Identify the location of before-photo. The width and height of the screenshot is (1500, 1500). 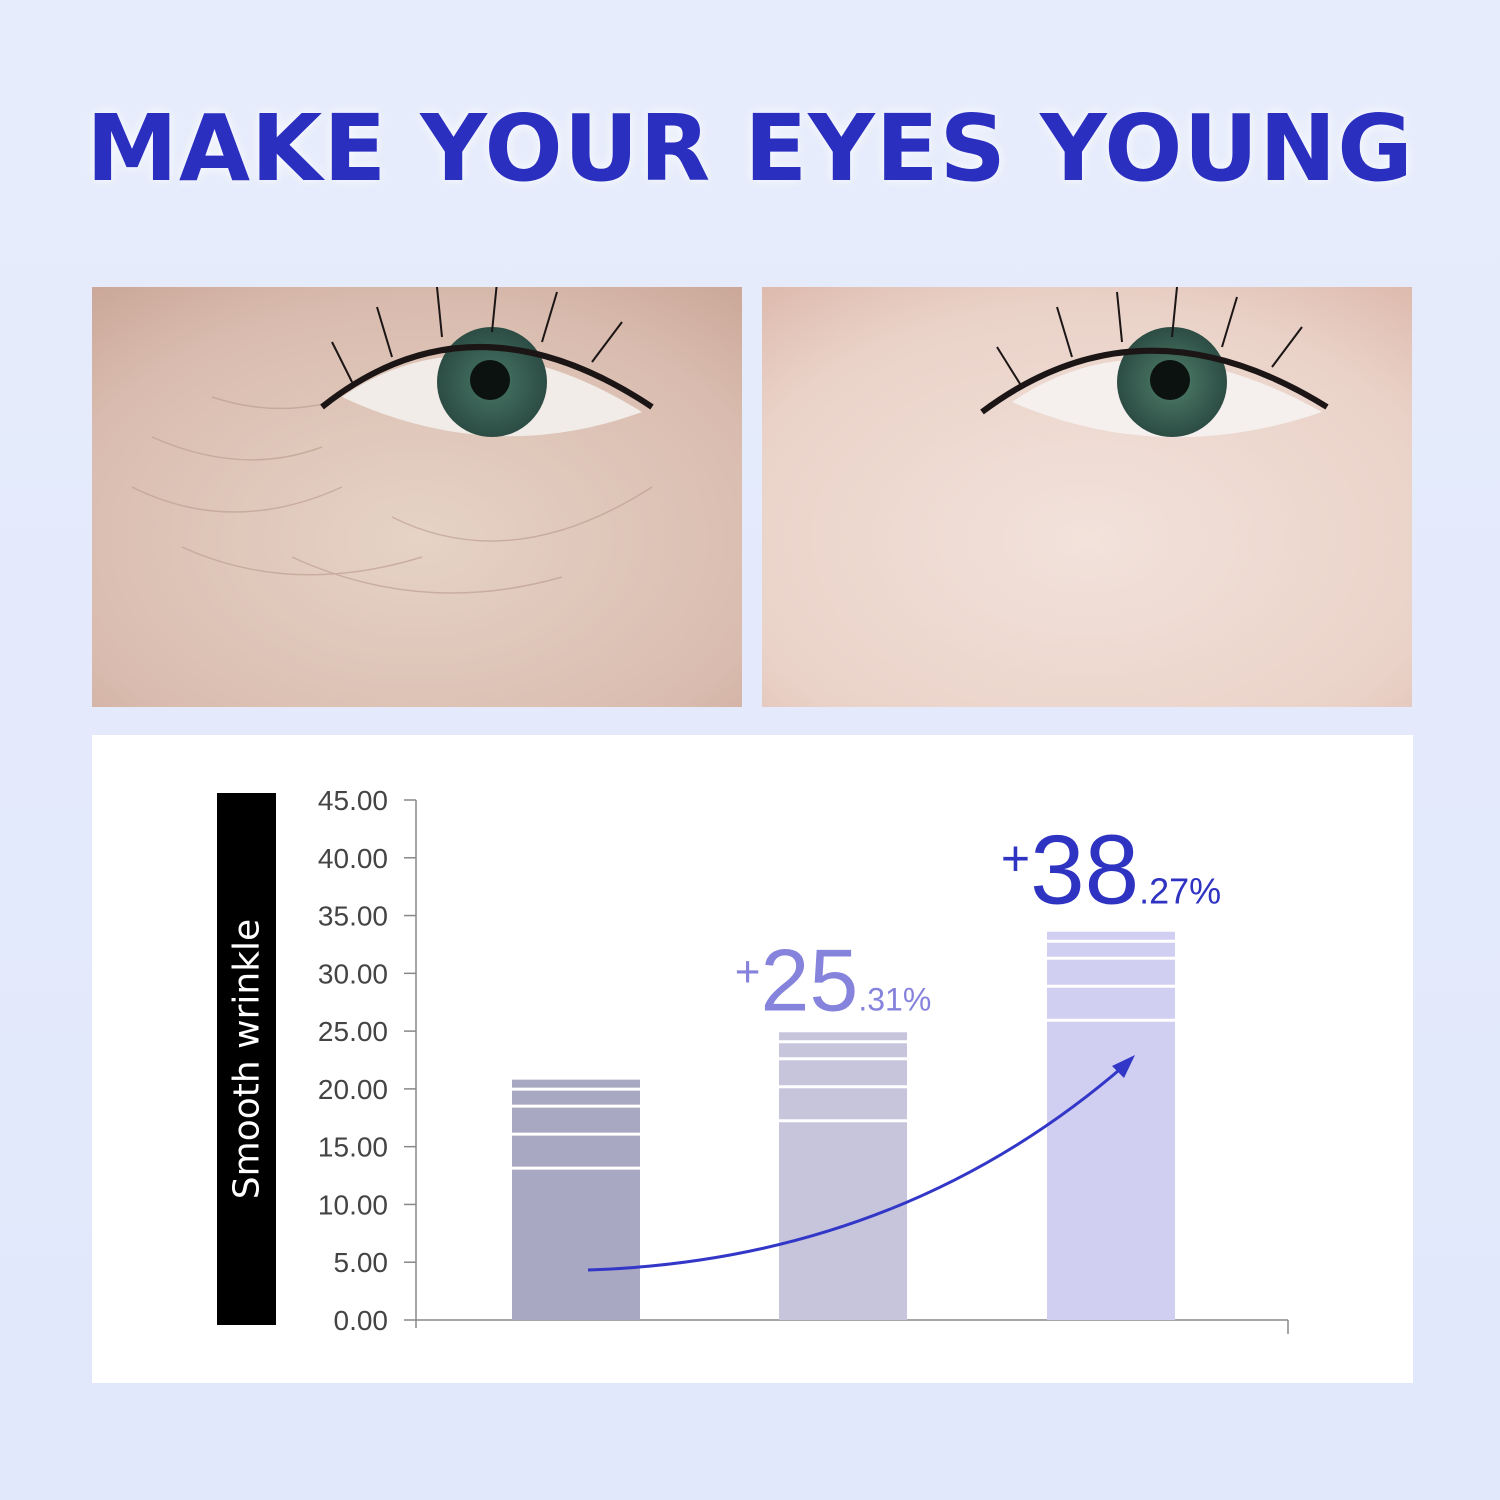
(417, 497).